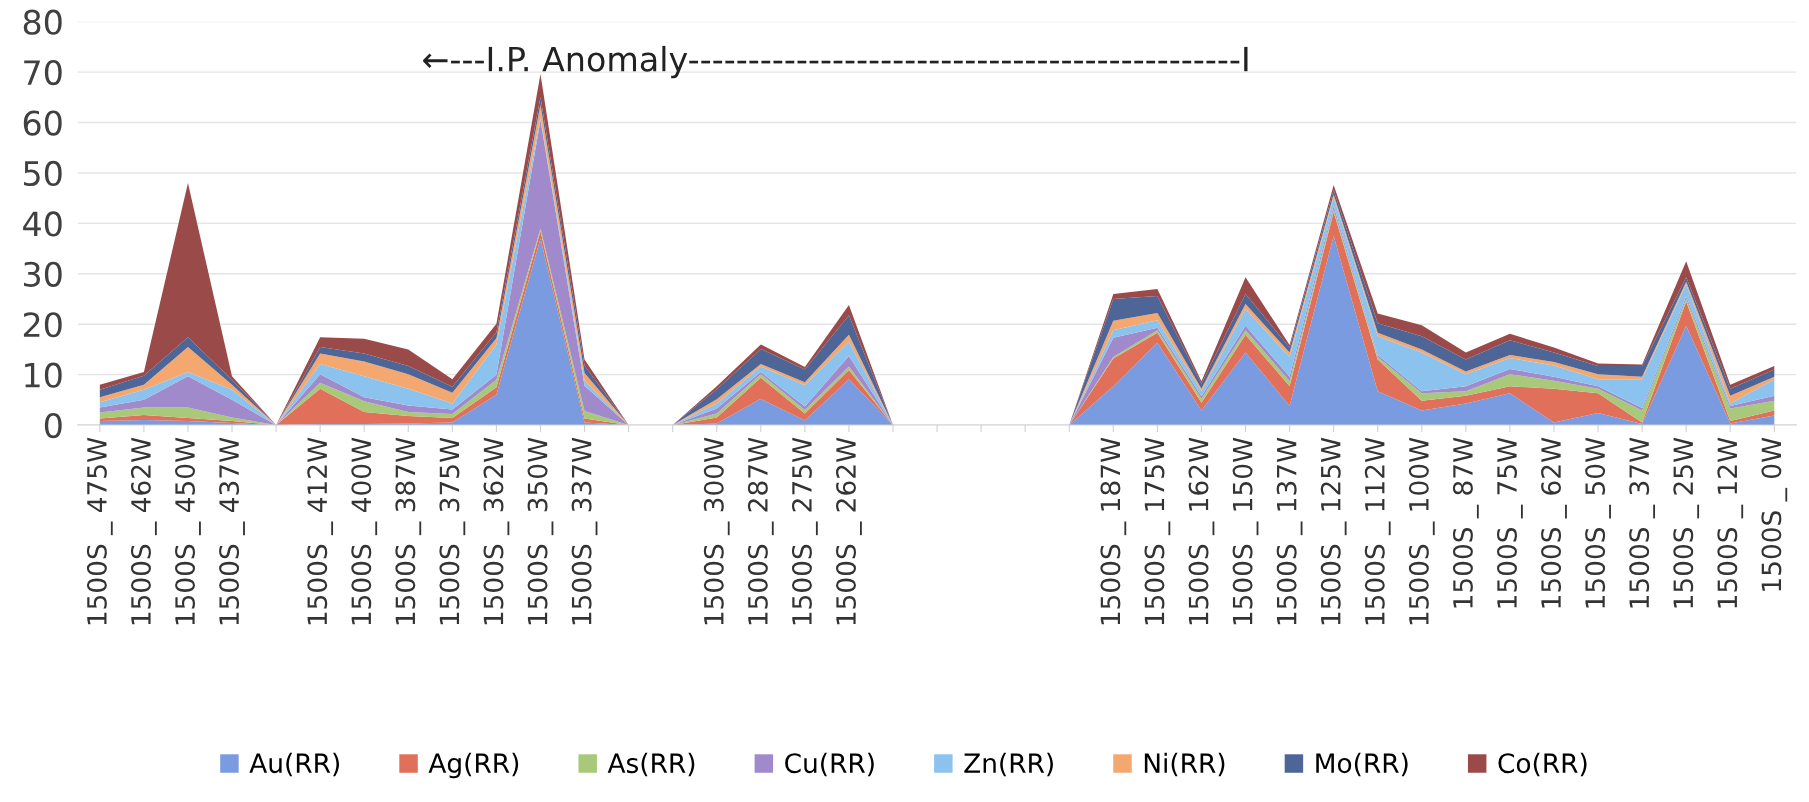 Image resolution: width=1809 pixels, height=802 pixels. Describe the element at coordinates (1774, 514) in the screenshot. I see `x-tick-label: 1500S _ 0W` at that location.